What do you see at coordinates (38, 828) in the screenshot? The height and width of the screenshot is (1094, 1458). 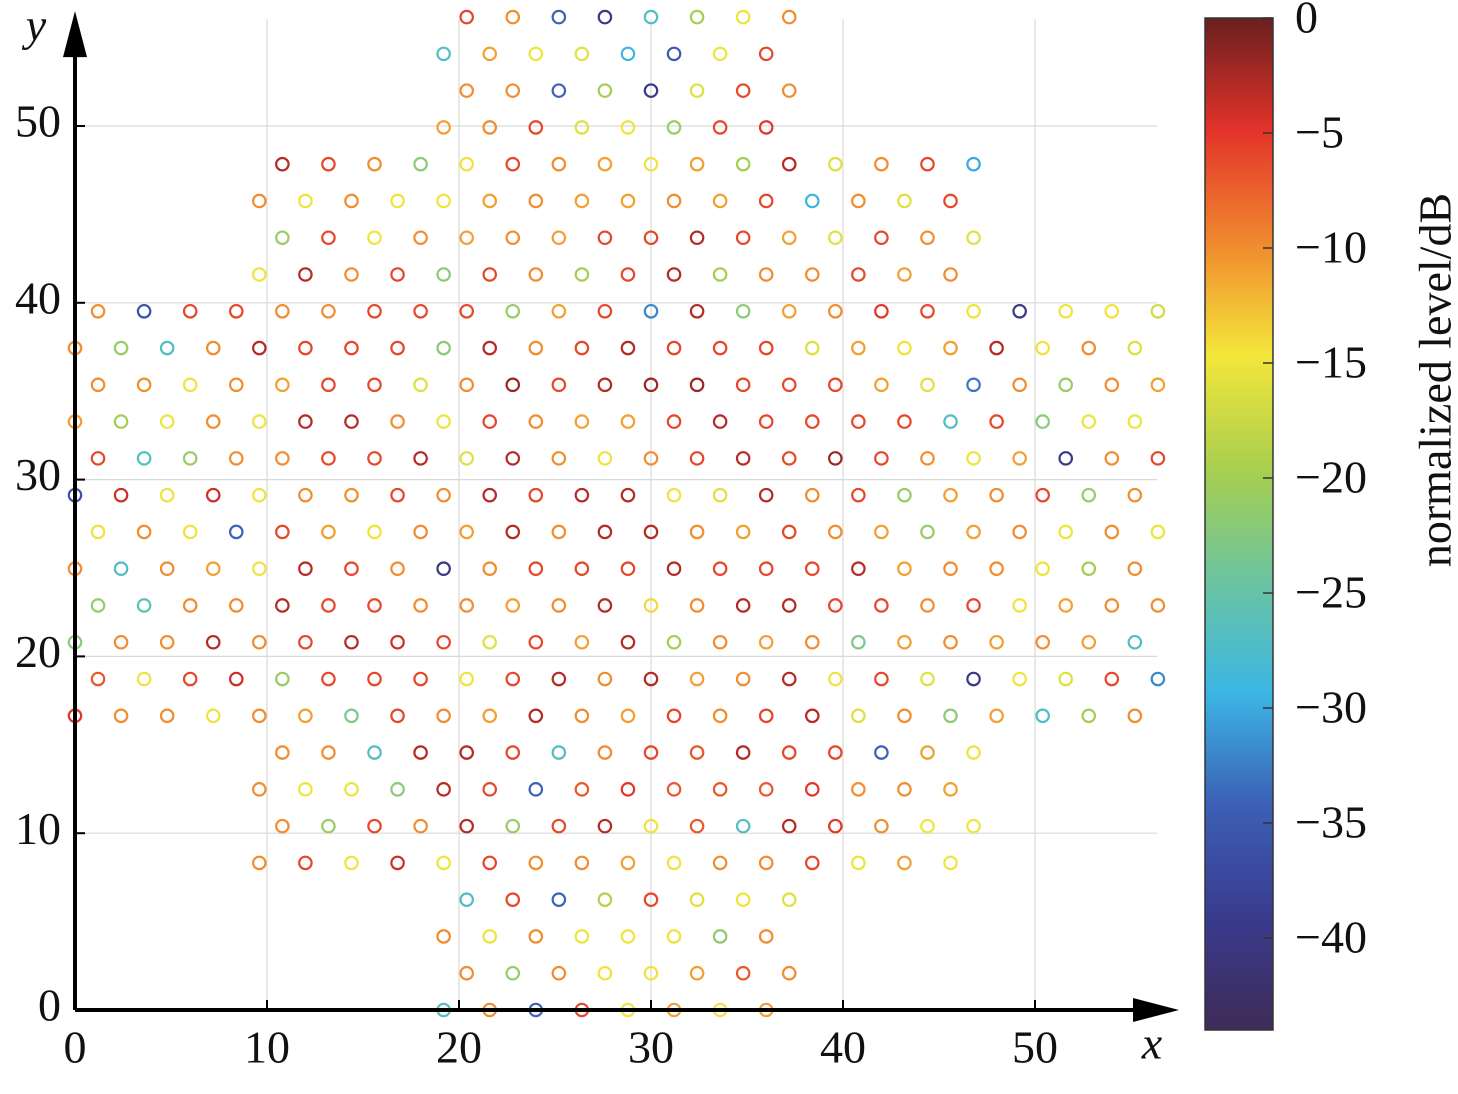 I see `y-tick-label: 10` at bounding box center [38, 828].